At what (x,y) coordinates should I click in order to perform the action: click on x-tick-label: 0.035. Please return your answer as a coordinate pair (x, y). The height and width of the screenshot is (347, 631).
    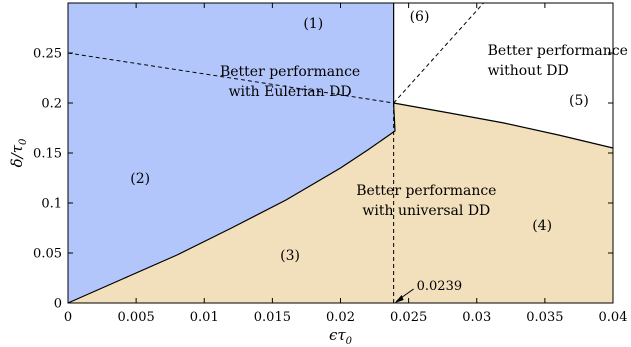
    Looking at the image, I should click on (544, 317).